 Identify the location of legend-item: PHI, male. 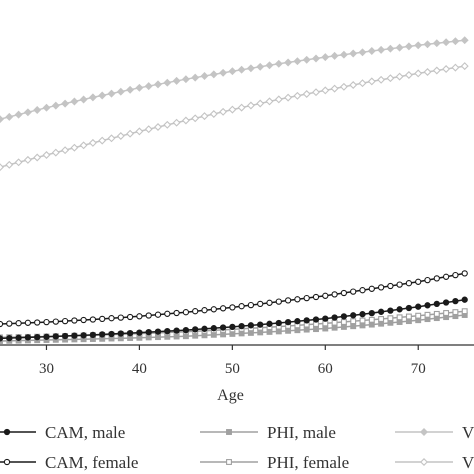
(268, 432).